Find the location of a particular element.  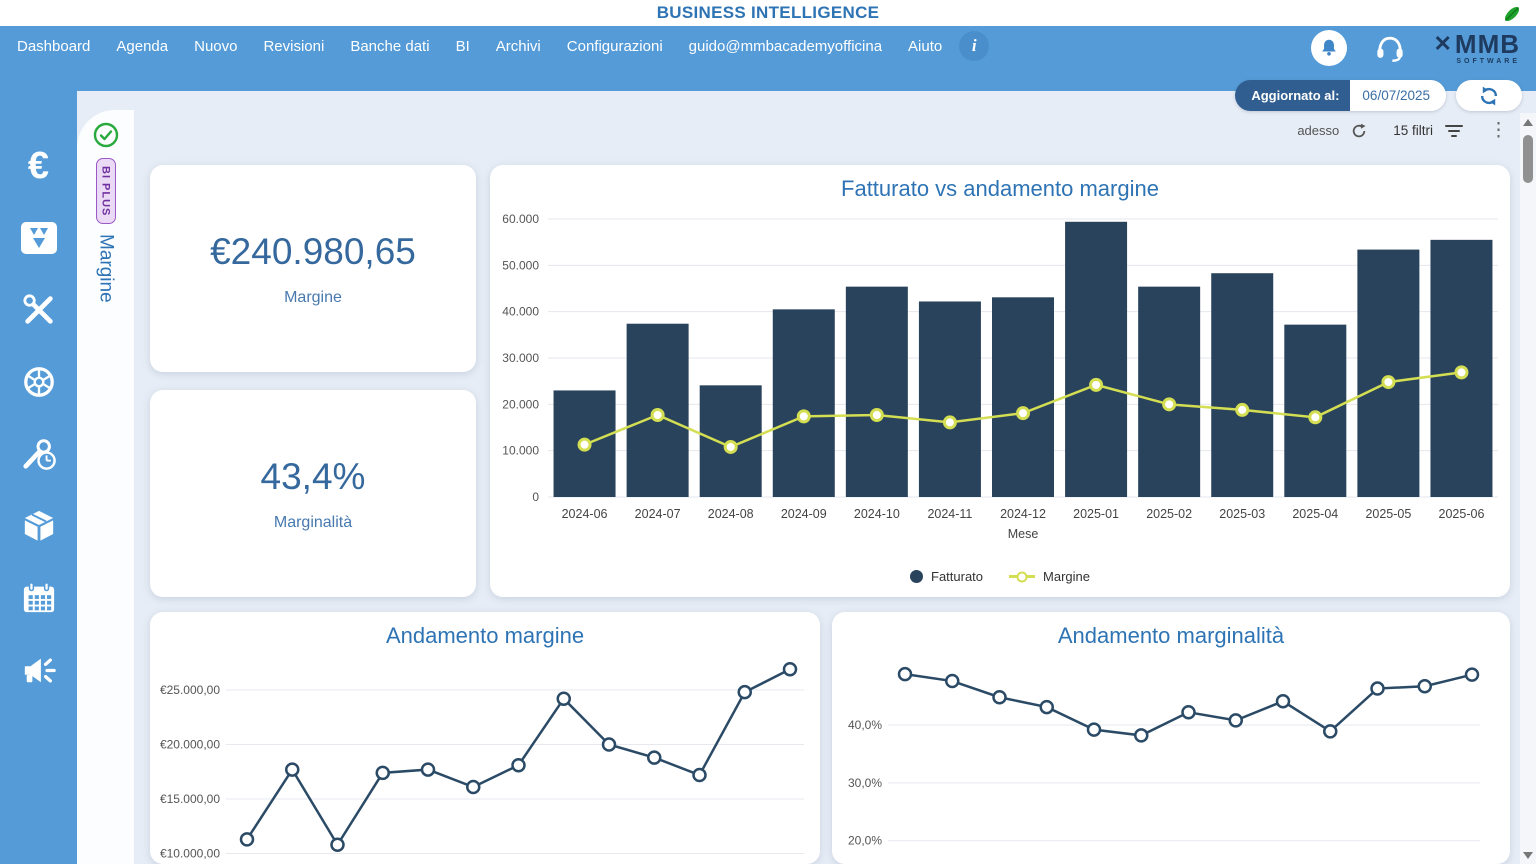

scroll-down-icon is located at coordinates (1528, 855).